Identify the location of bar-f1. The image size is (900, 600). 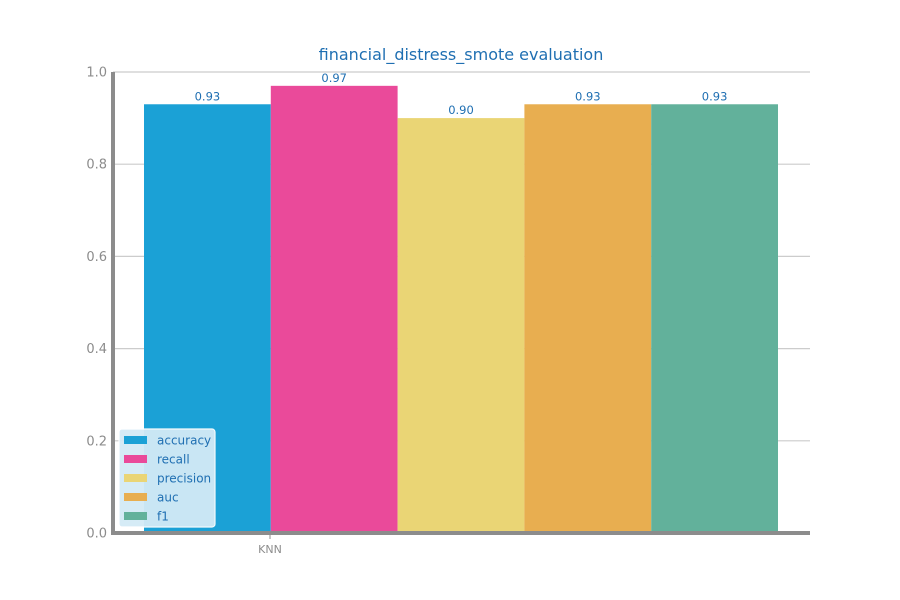
(714, 319).